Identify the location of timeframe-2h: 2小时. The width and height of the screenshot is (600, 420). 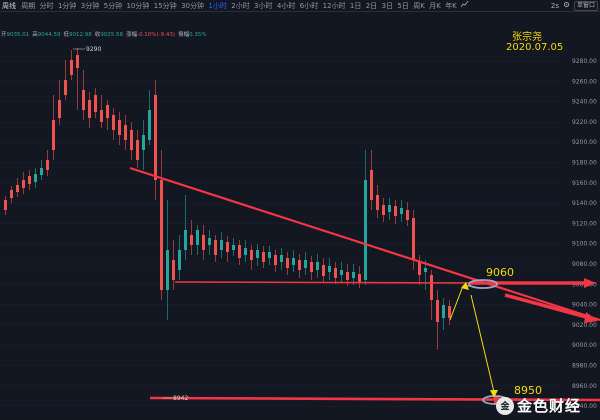
(240, 5).